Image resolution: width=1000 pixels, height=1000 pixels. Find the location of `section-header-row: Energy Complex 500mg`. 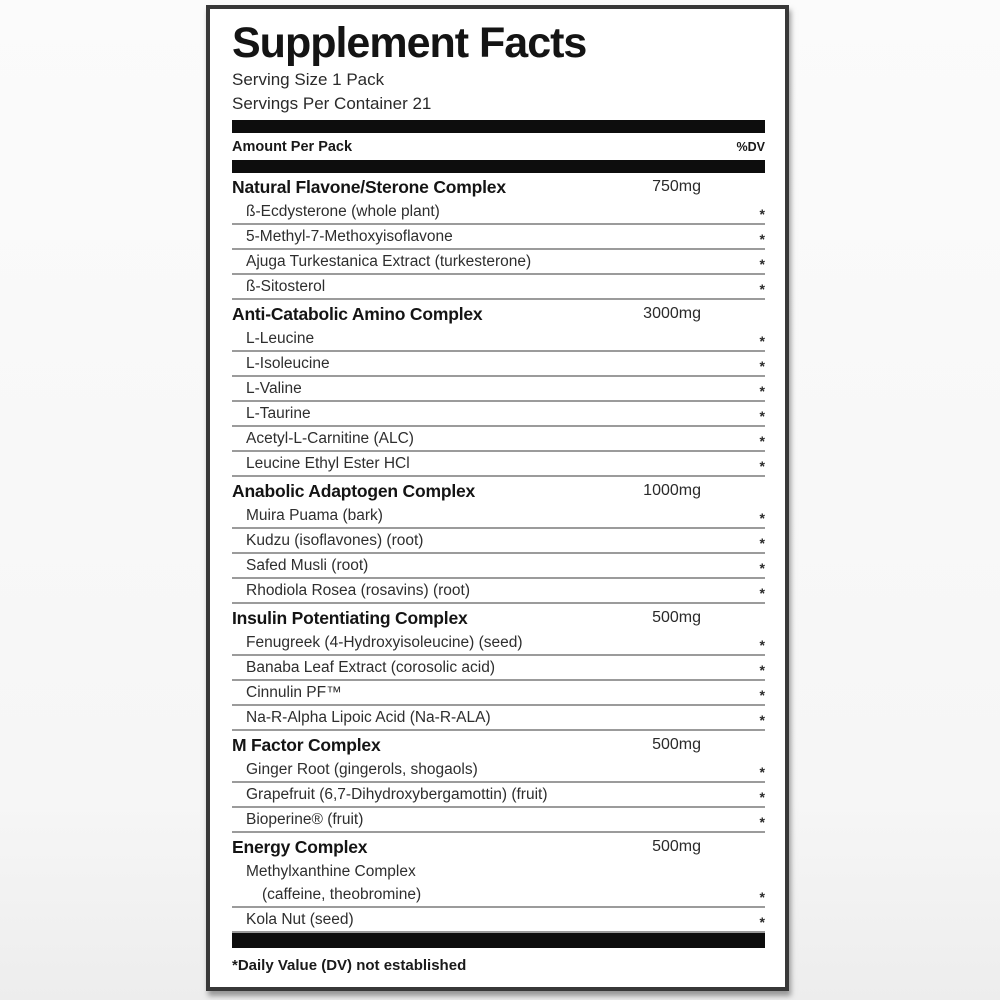

section-header-row: Energy Complex 500mg is located at coordinates (498, 846).